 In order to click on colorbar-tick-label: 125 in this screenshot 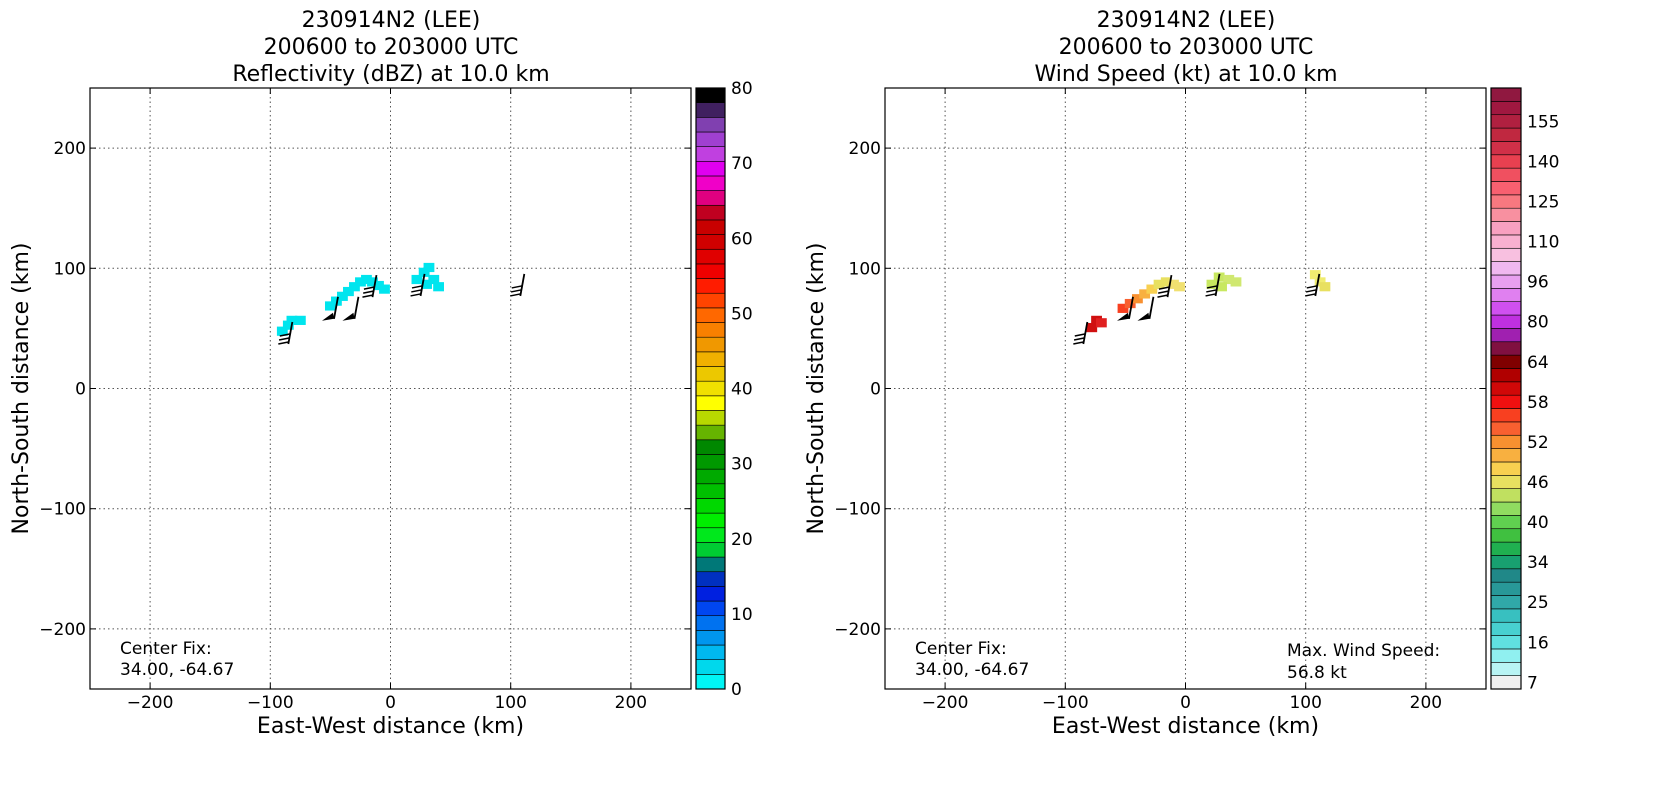, I will do `click(1543, 203)`.